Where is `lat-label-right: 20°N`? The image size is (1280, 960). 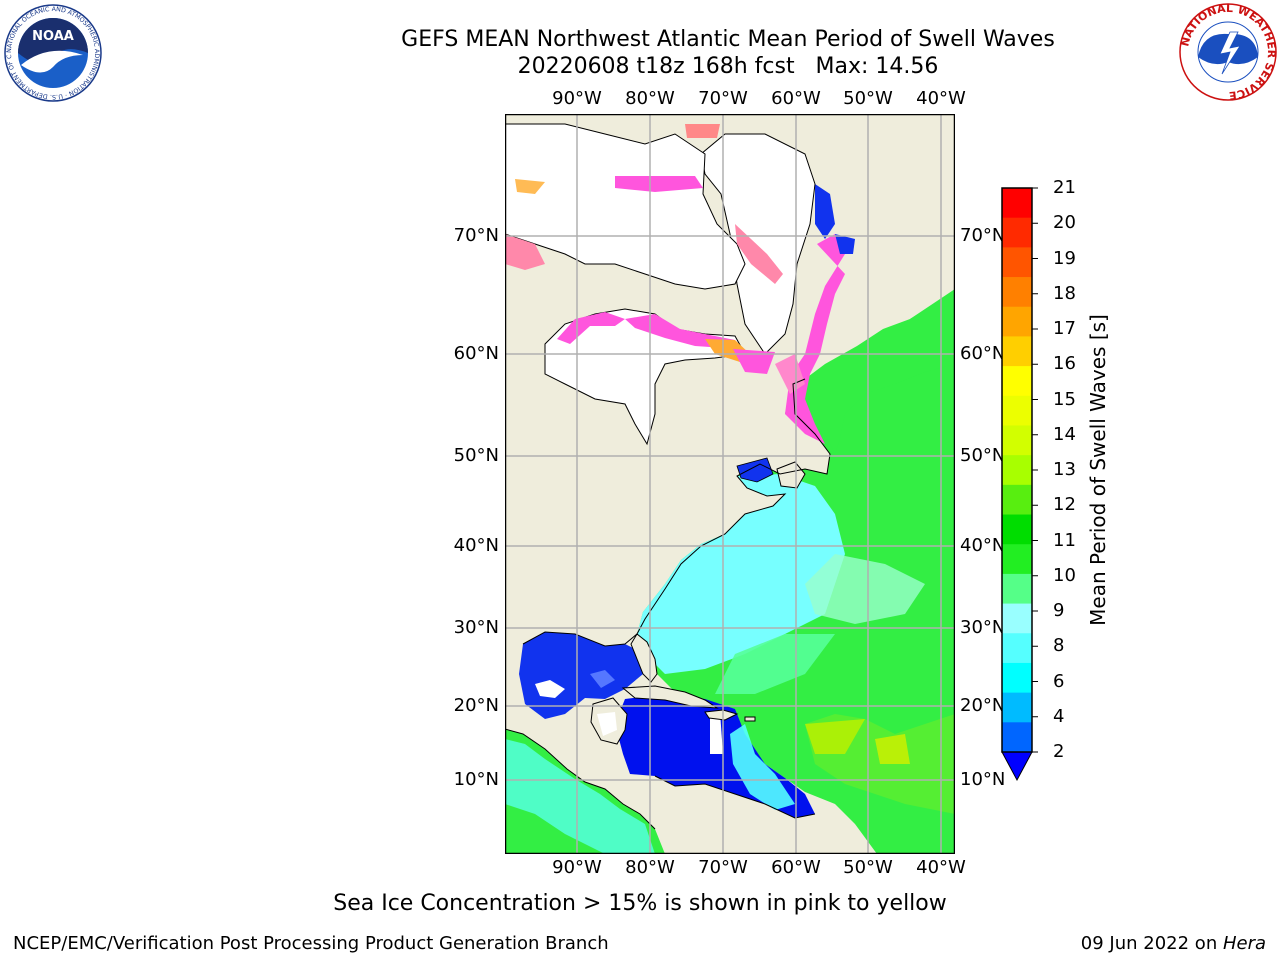
lat-label-right: 20°N is located at coordinates (983, 705).